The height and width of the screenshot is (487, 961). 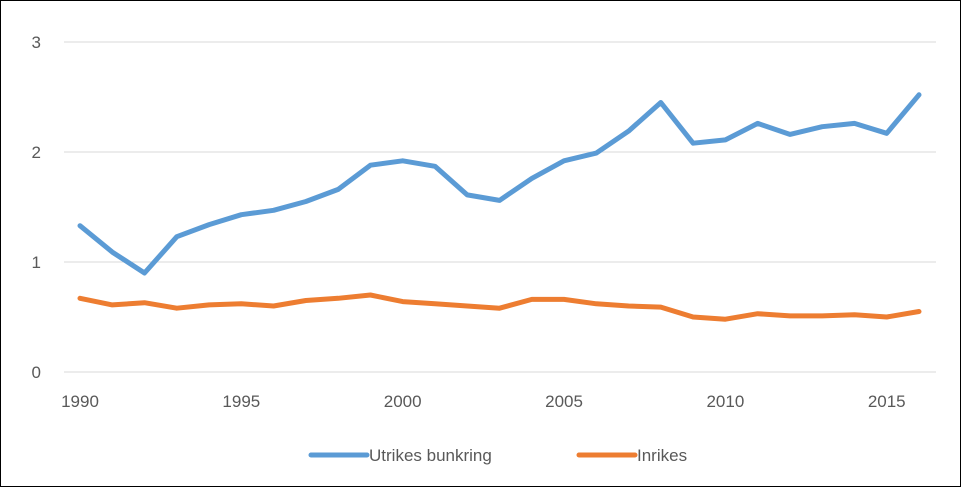 I want to click on x-tick-label: 2010, so click(x=725, y=401).